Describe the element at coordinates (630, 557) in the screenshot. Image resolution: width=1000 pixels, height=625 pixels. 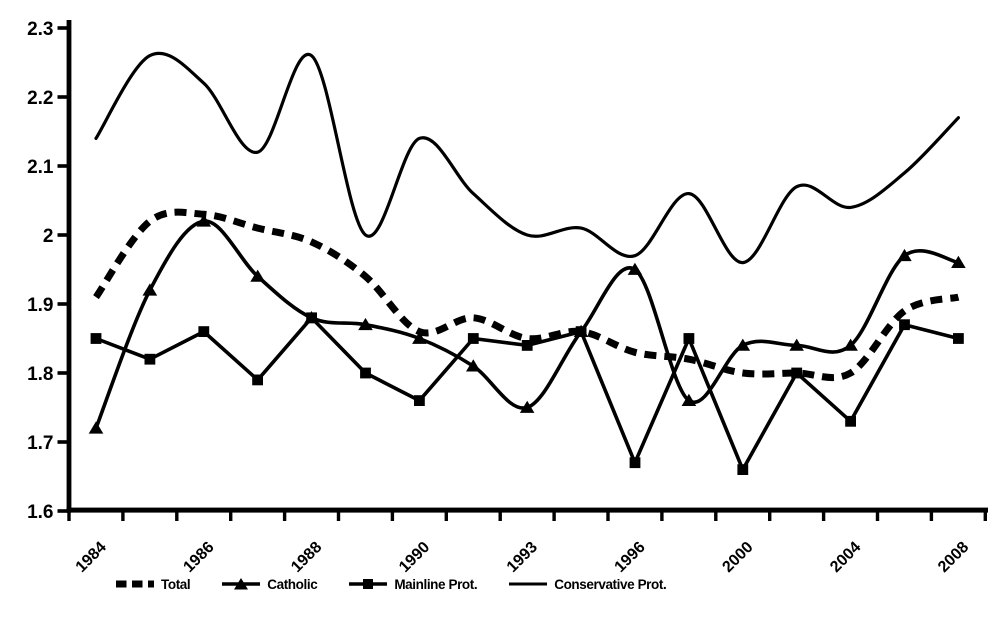
I see `x-axis-tick-label: 1996` at that location.